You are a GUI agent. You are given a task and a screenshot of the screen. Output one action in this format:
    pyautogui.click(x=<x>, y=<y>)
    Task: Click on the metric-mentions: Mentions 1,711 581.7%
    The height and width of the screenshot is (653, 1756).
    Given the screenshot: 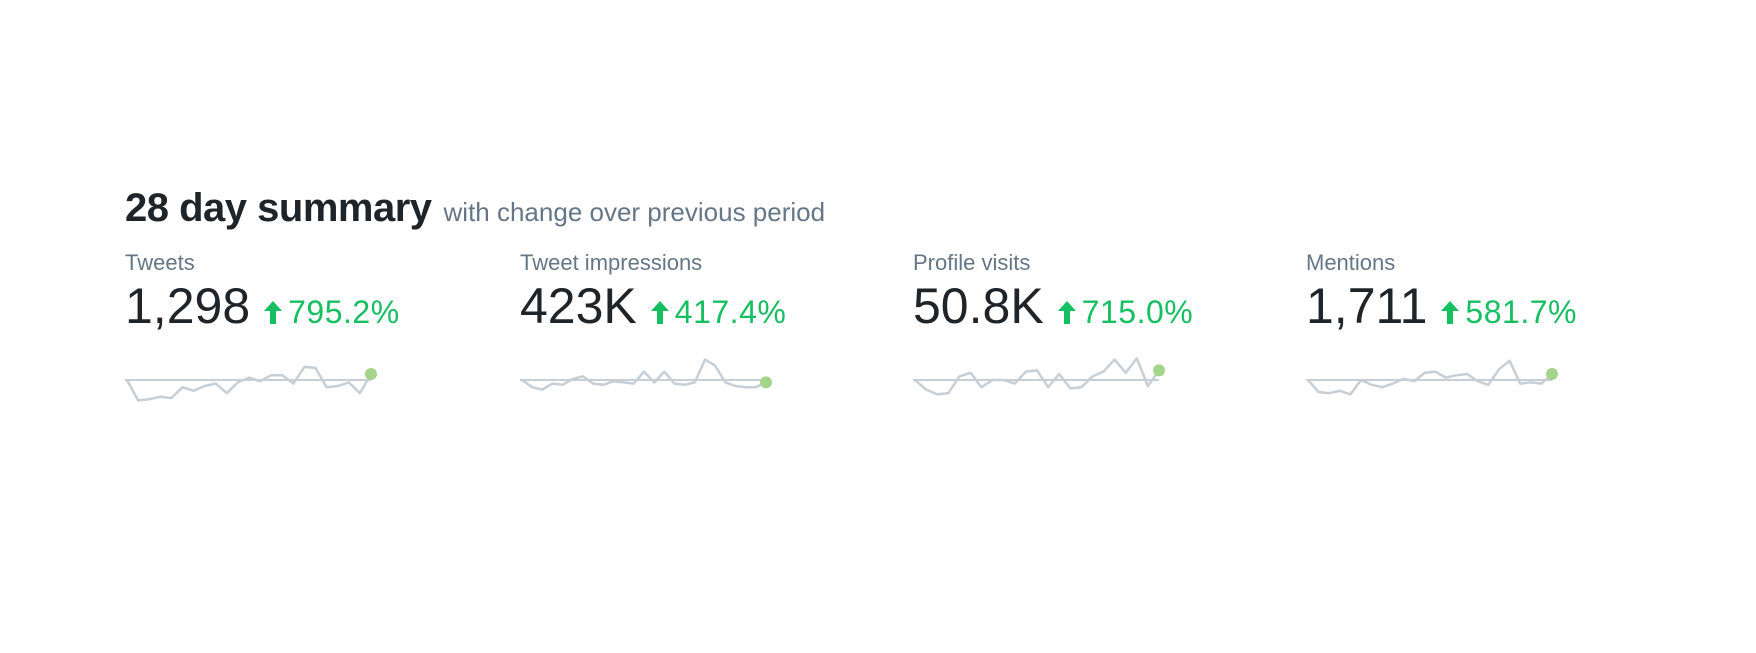 What is the action you would take?
    pyautogui.click(x=1496, y=332)
    